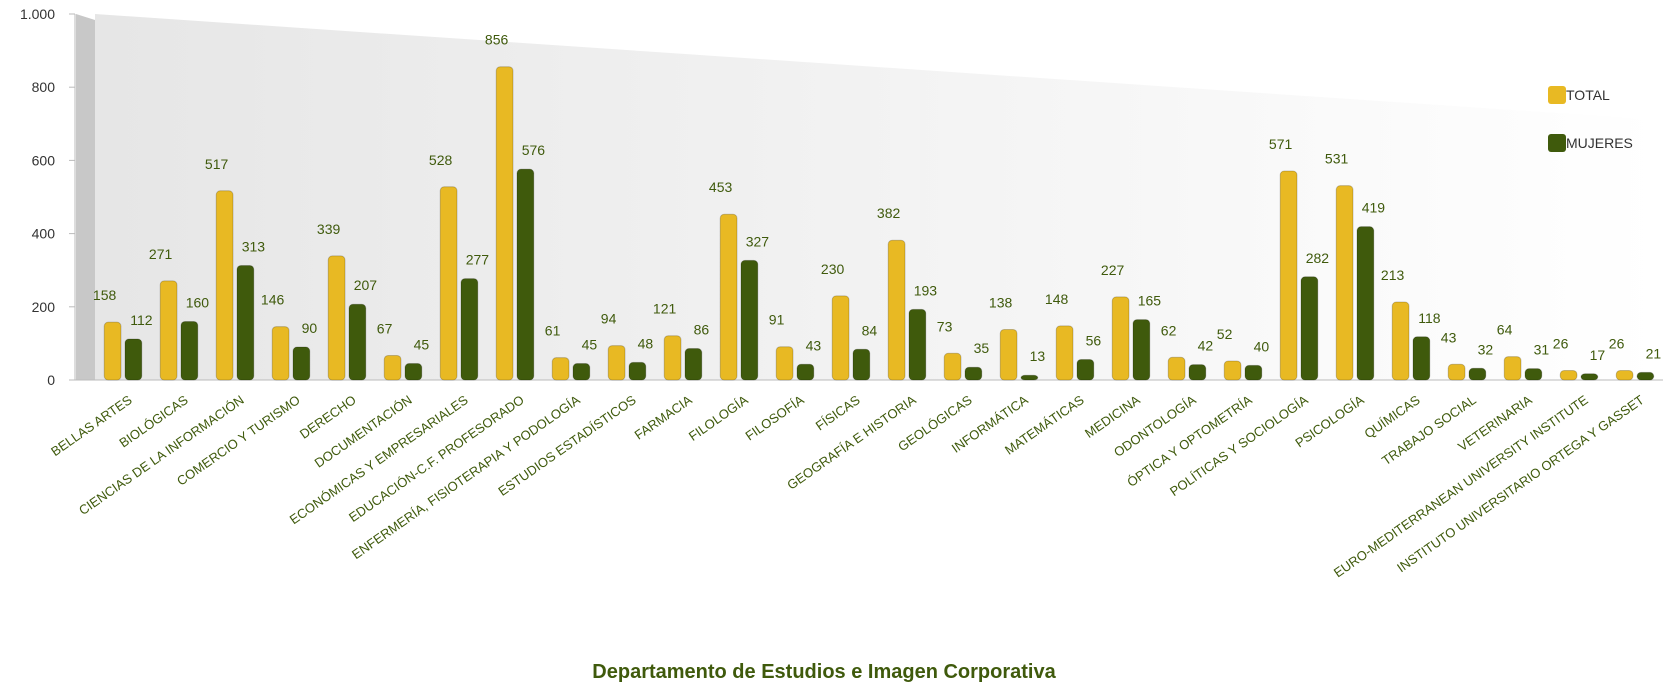 The width and height of the screenshot is (1678, 686). What do you see at coordinates (718, 418) in the screenshot?
I see `x-tick-label: FILOLOGÍA` at bounding box center [718, 418].